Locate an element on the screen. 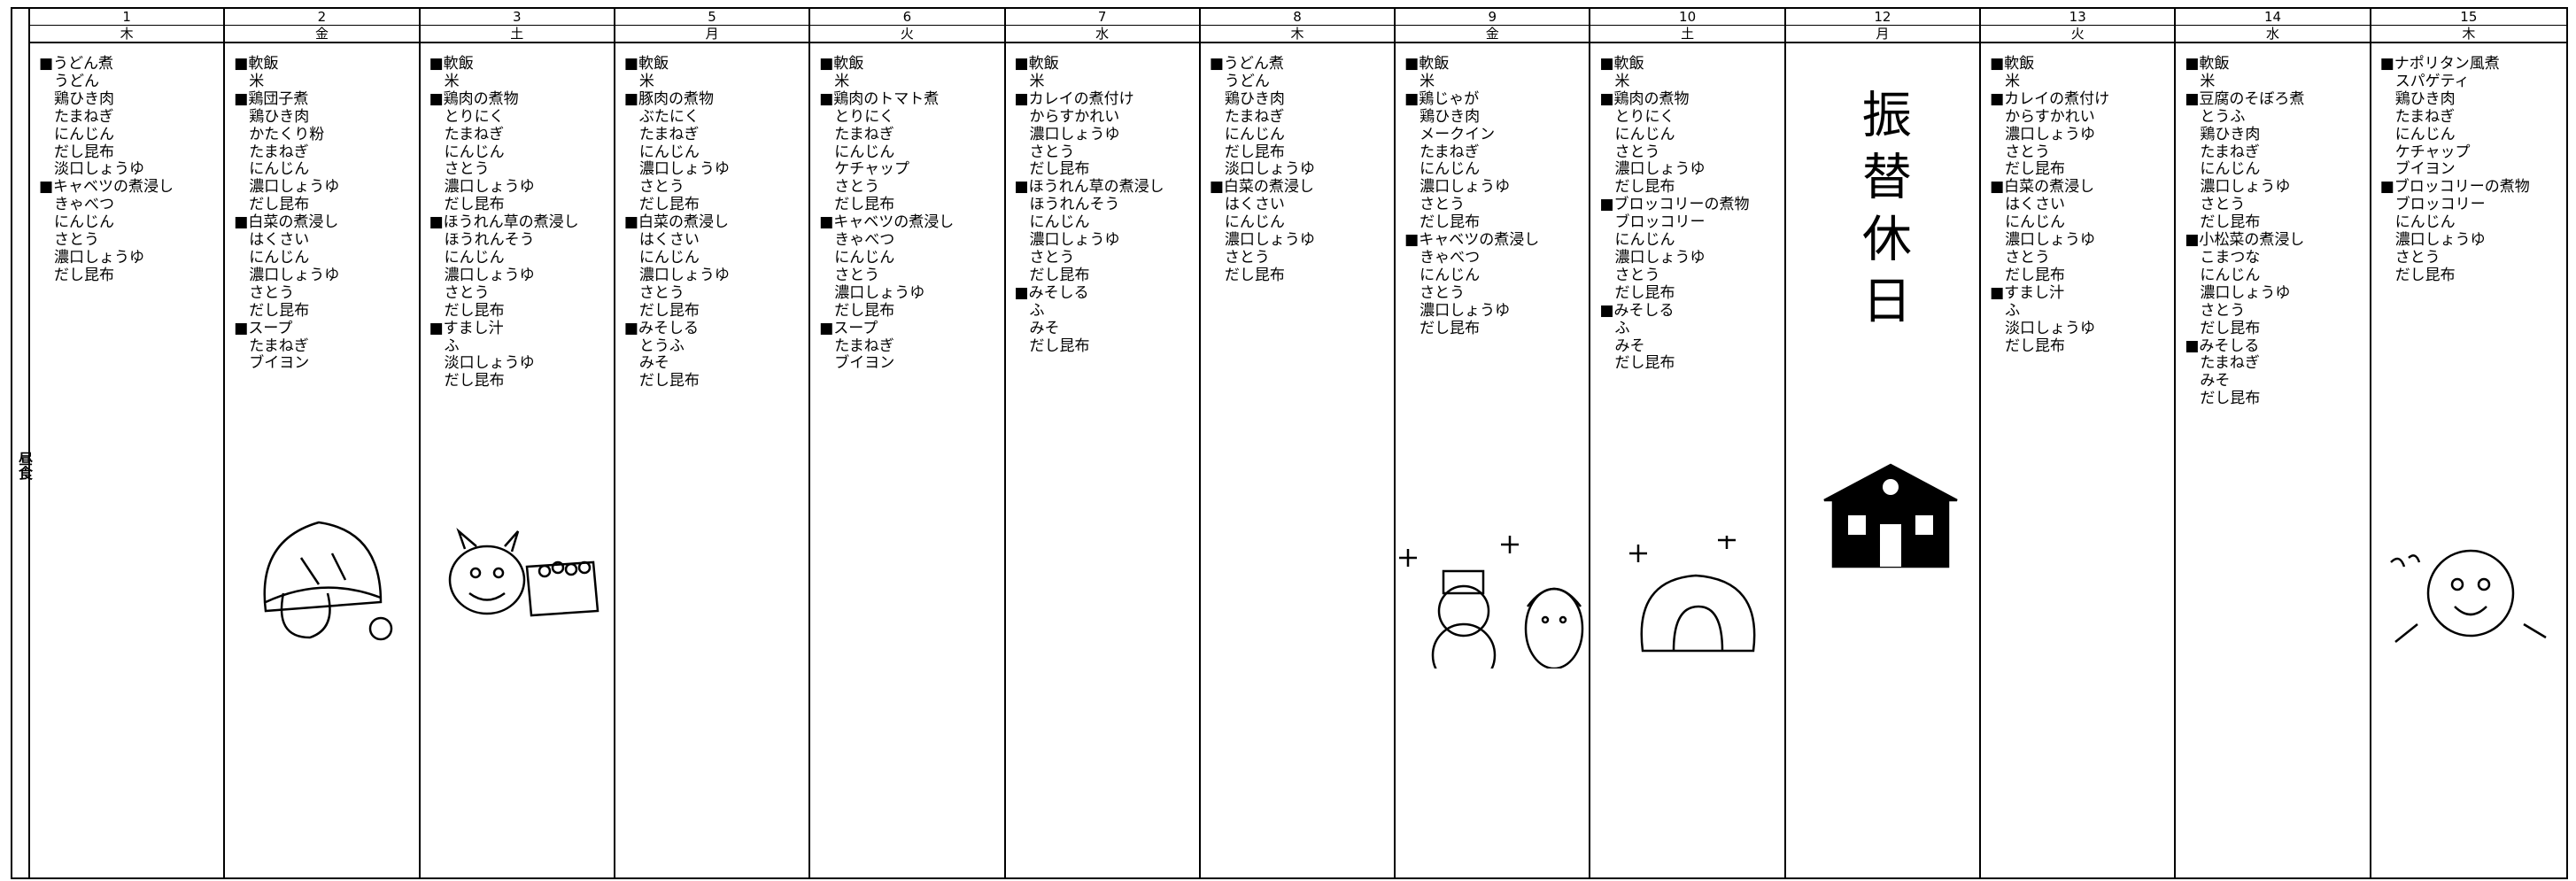  day-column: 12 月振替休日 is located at coordinates (1883, 443).